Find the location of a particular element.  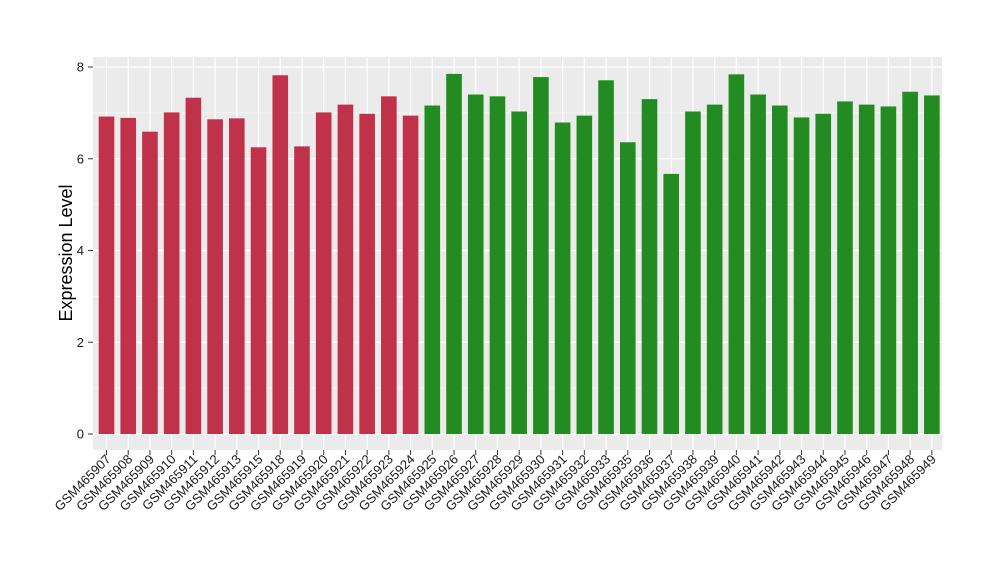

bar-GSM465947 is located at coordinates (888, 270).